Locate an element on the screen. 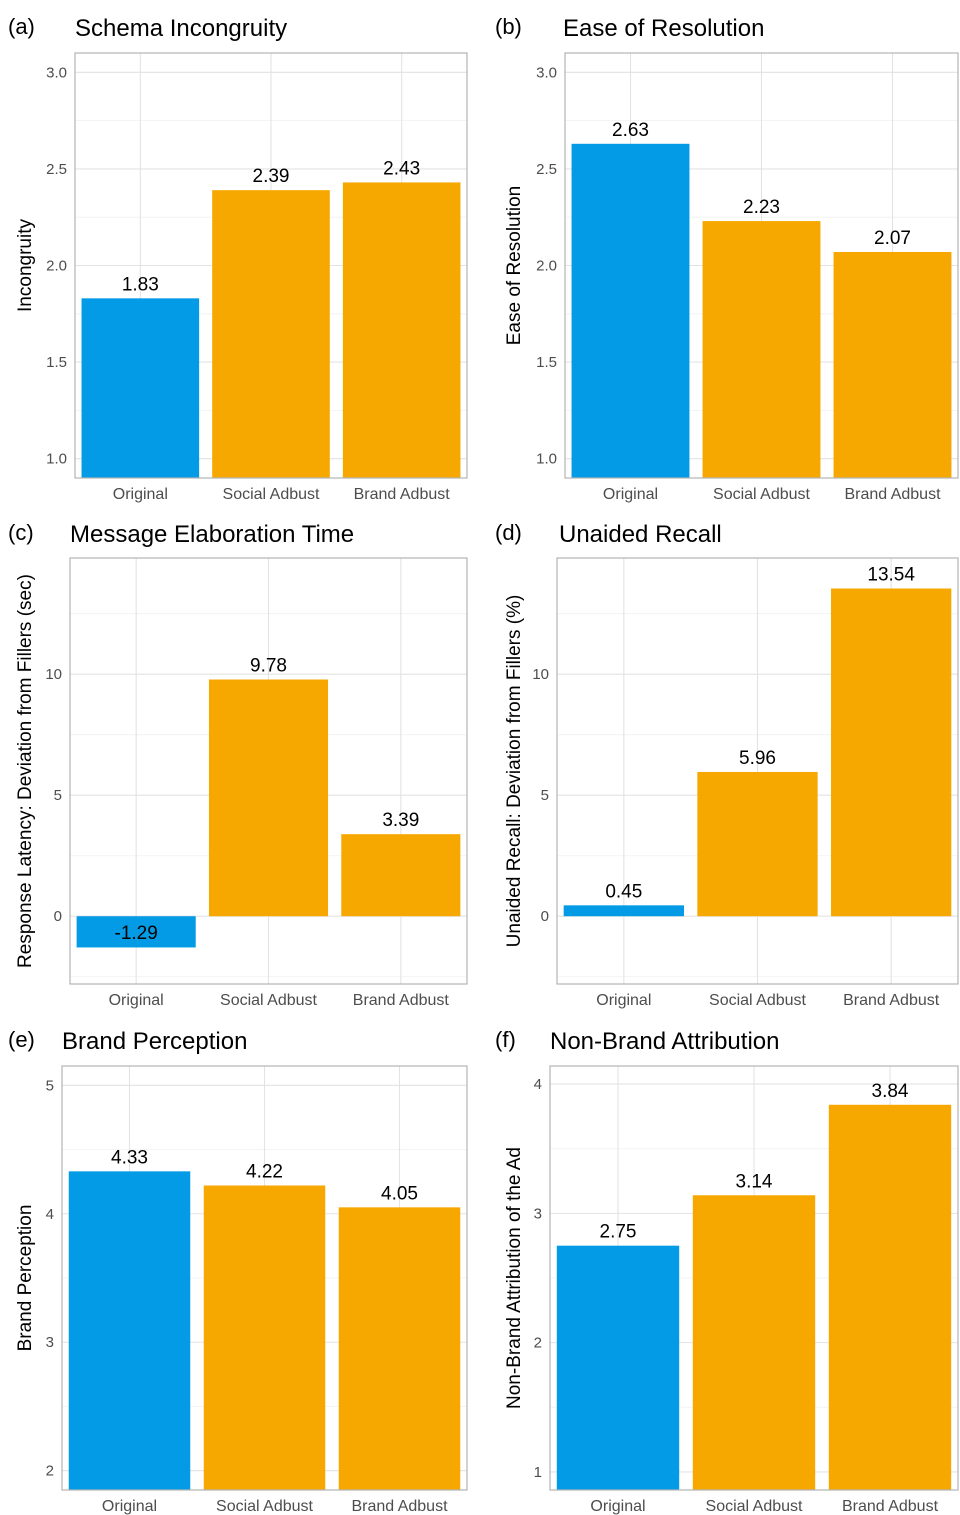 This screenshot has width=960, height=1515. panel-title: Message Elaboration Time is located at coordinates (212, 534).